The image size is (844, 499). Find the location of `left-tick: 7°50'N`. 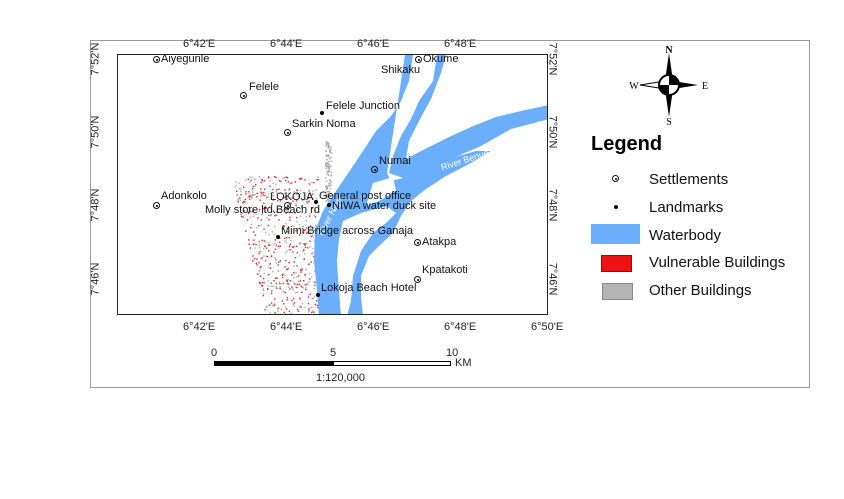

left-tick: 7°50'N is located at coordinates (95, 132).